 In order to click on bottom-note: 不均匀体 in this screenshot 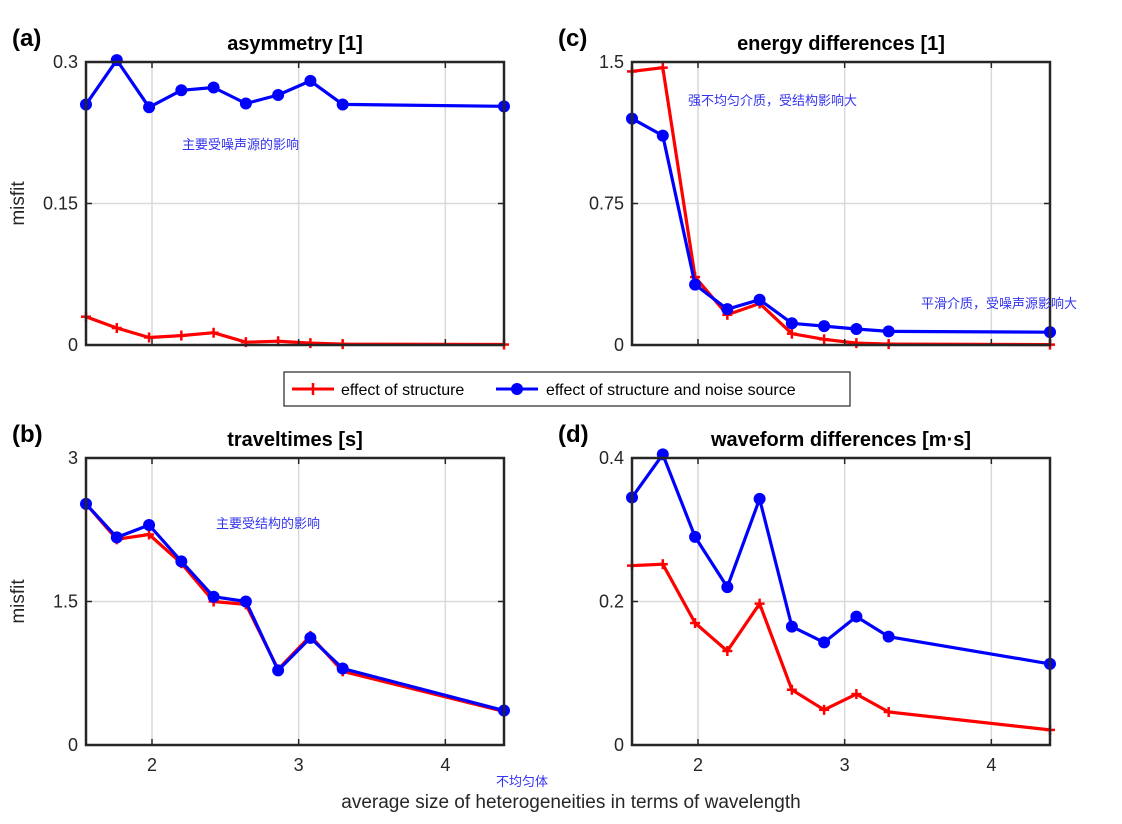, I will do `click(522, 781)`.